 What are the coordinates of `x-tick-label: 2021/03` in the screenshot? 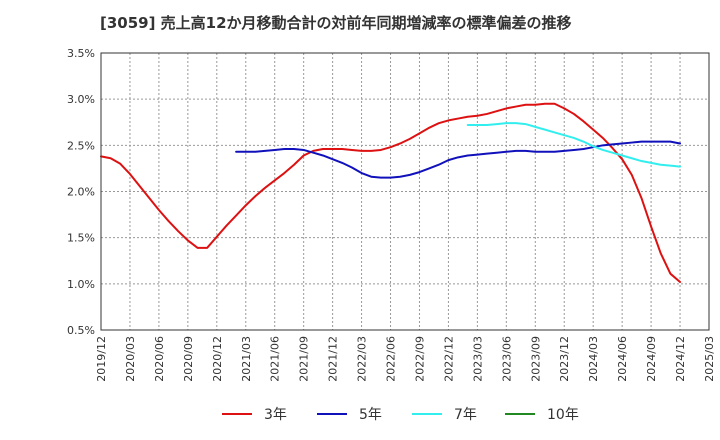 It's located at (246, 359).